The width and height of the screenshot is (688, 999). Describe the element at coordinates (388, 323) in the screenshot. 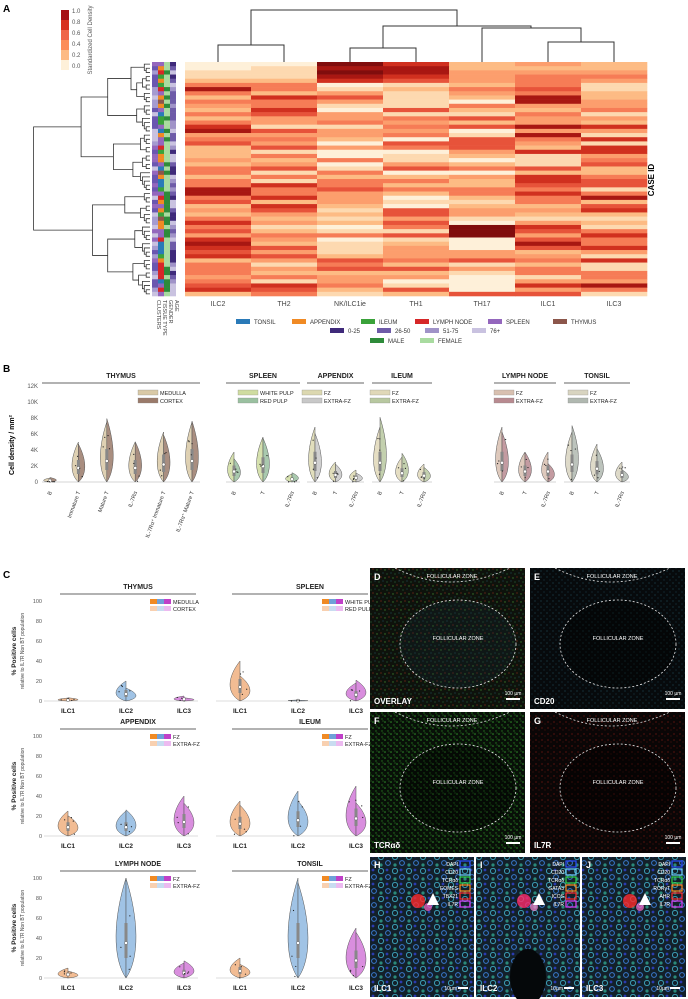

I see `legend-label: ILEUM` at that location.